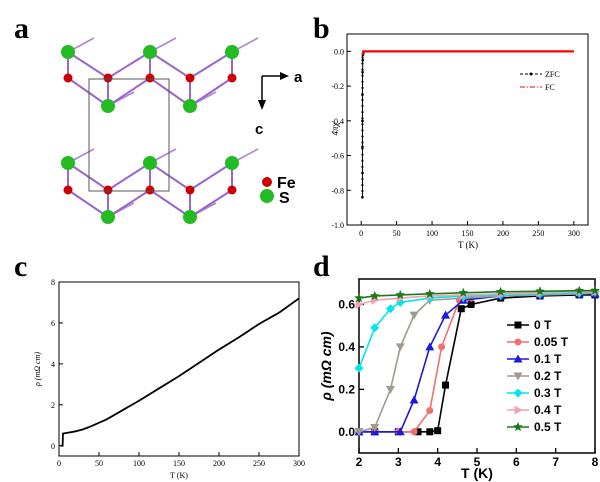 The height and width of the screenshot is (482, 600). What do you see at coordinates (397, 233) in the screenshot?
I see `b-xtick-label: 50` at bounding box center [397, 233].